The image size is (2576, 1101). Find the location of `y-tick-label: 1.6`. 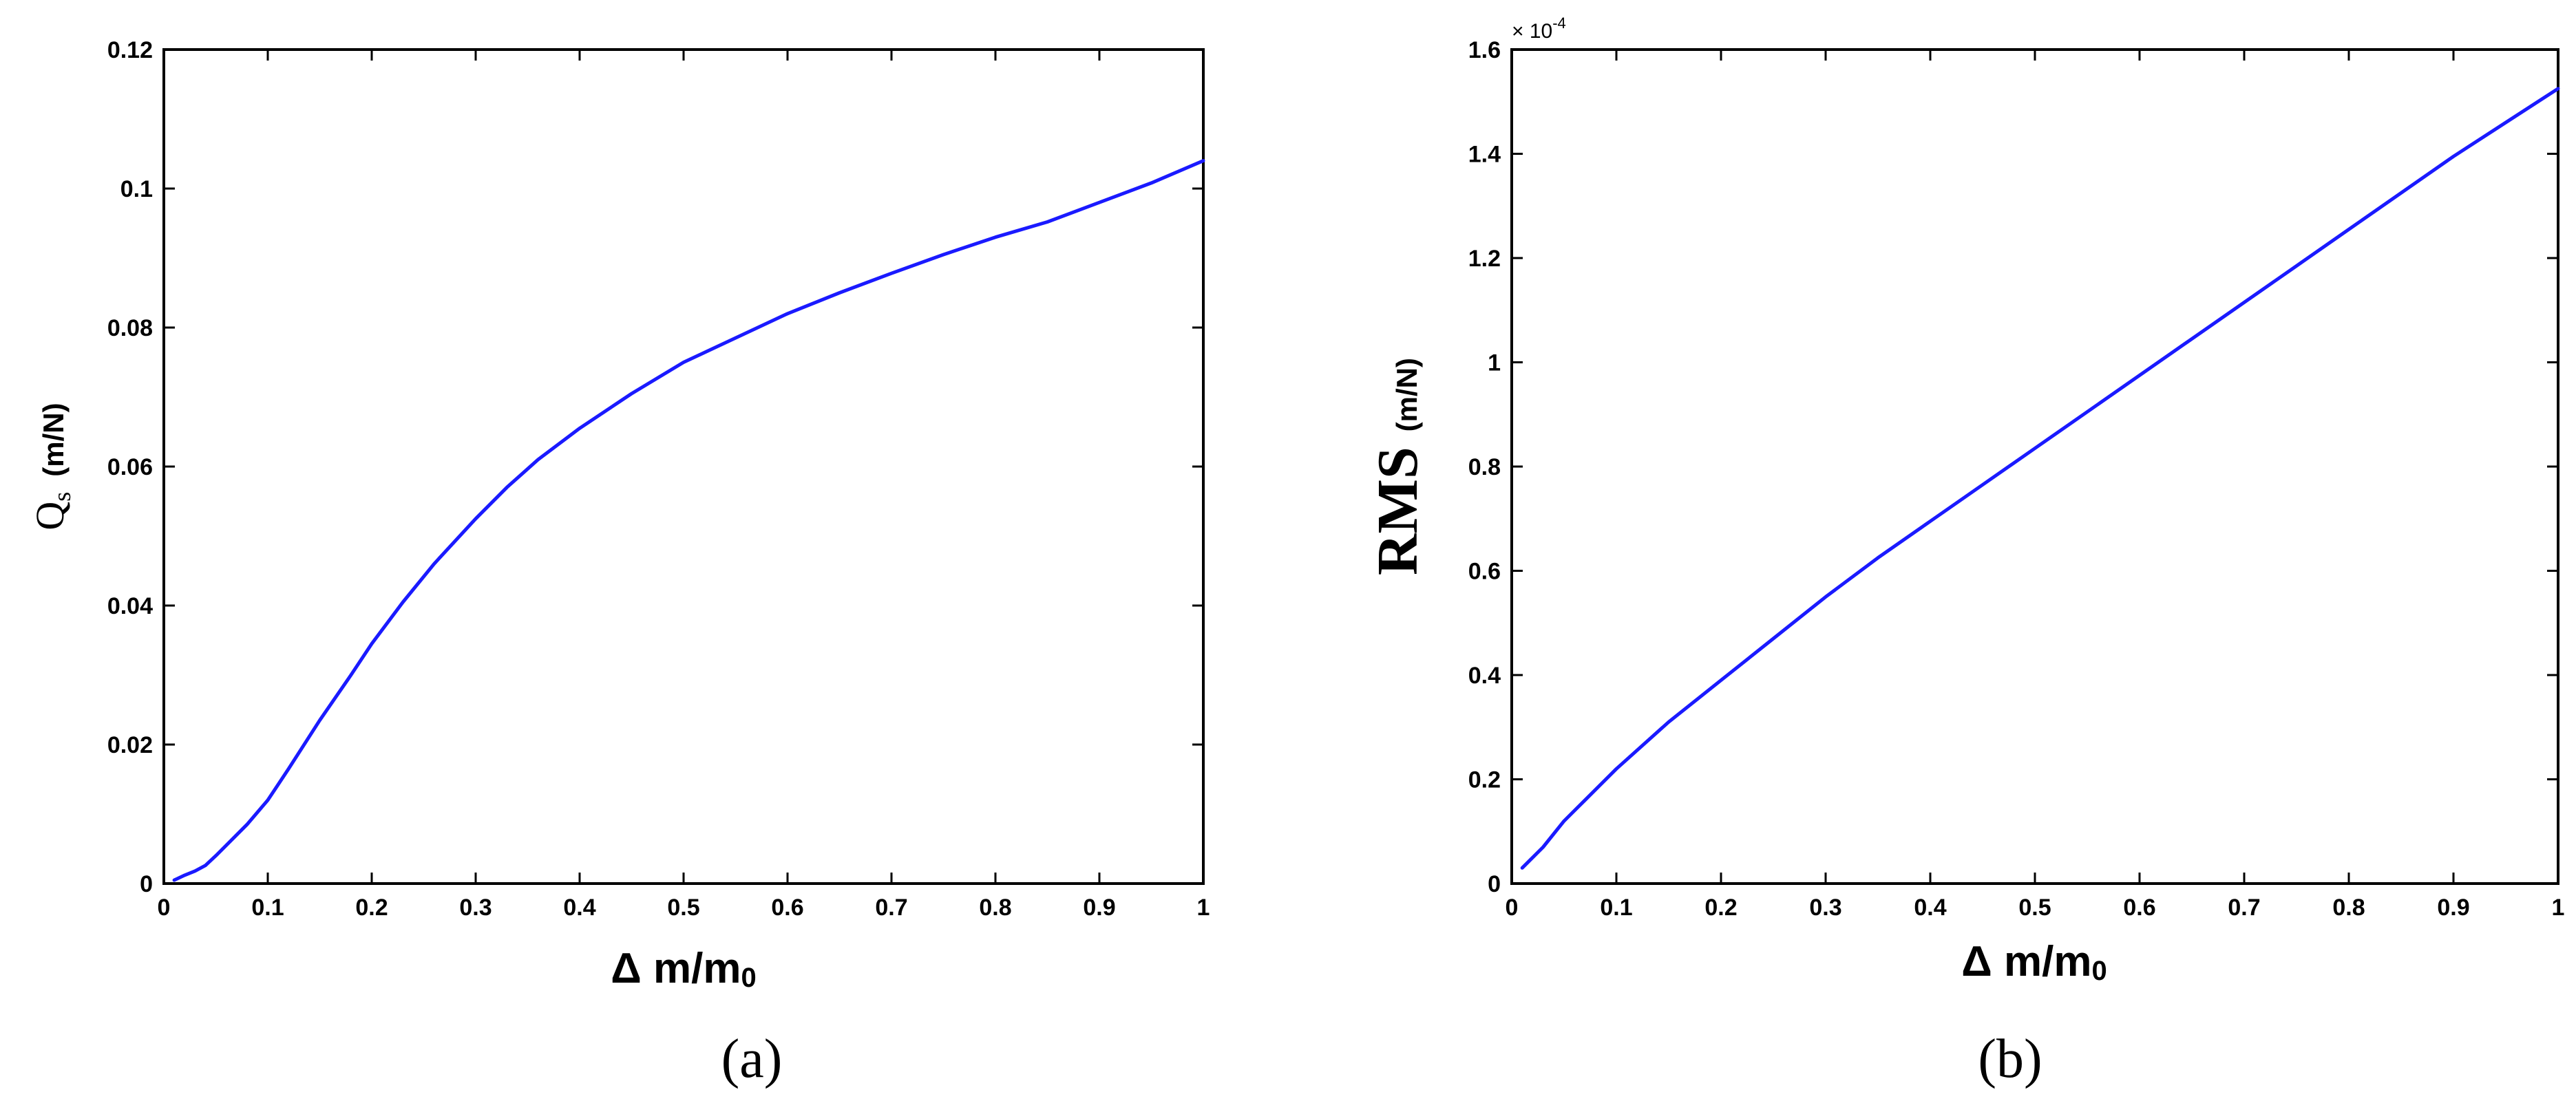

y-tick-label: 1.6 is located at coordinates (1485, 50).